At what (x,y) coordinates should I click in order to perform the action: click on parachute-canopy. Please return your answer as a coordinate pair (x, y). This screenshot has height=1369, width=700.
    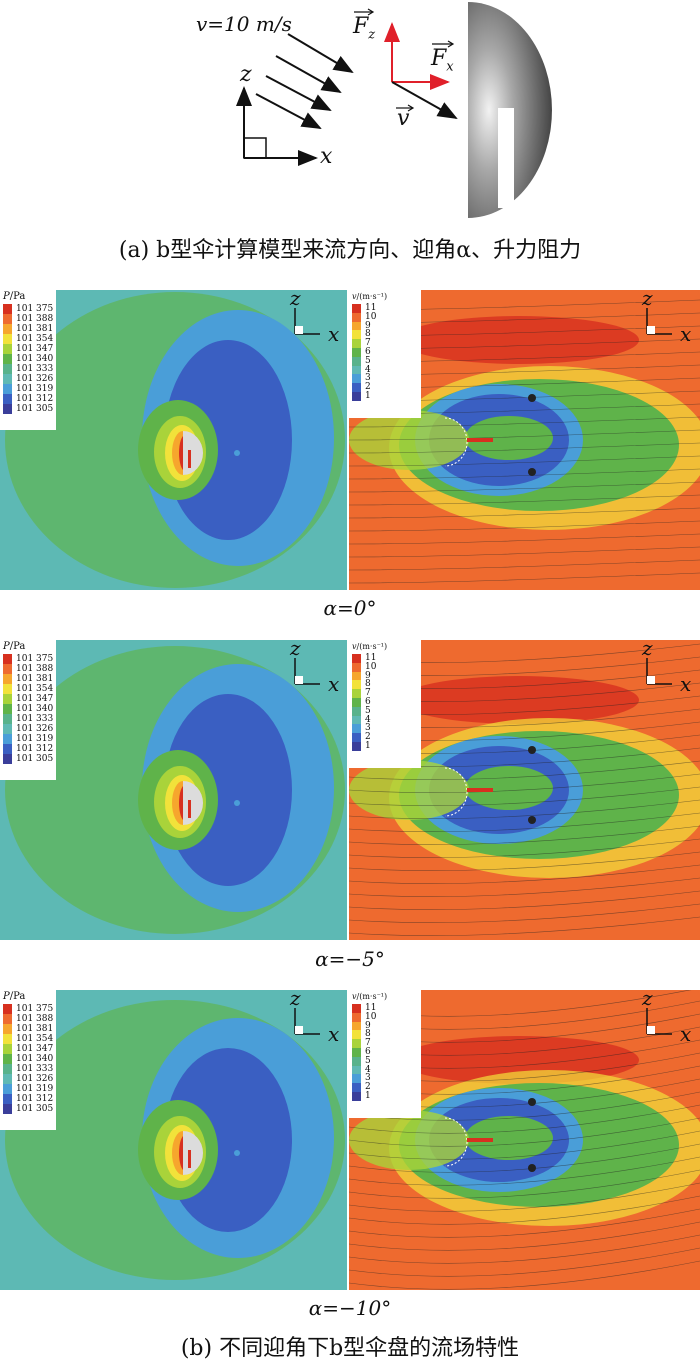
    Looking at the image, I should click on (510, 110).